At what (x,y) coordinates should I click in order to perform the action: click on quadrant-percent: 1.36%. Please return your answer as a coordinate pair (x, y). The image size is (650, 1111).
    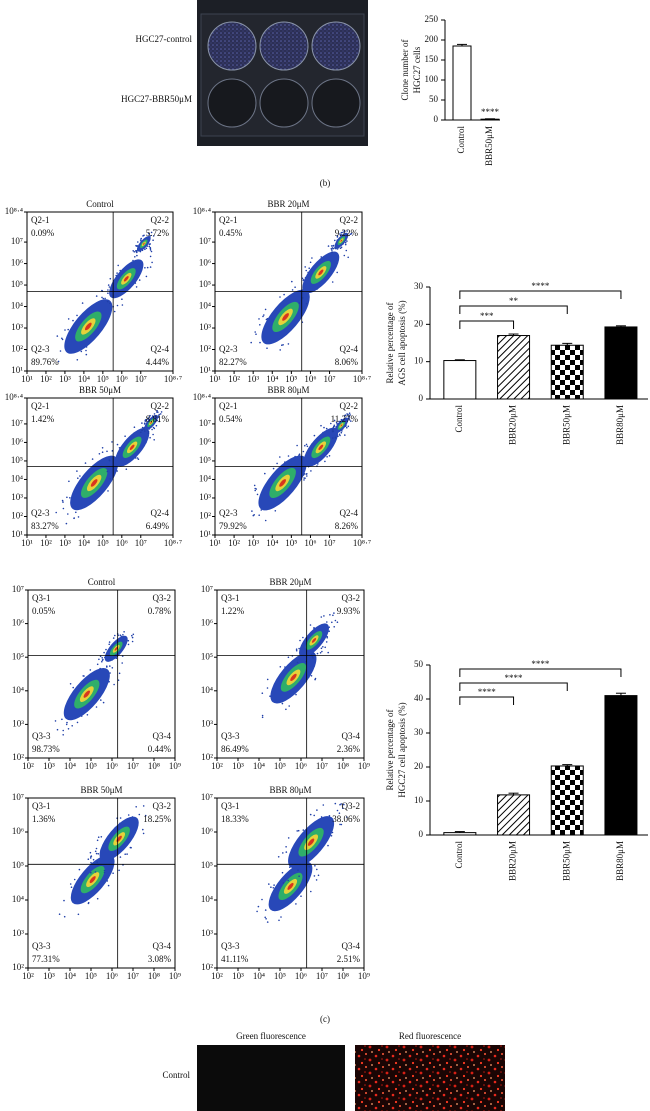
    Looking at the image, I should click on (44, 819).